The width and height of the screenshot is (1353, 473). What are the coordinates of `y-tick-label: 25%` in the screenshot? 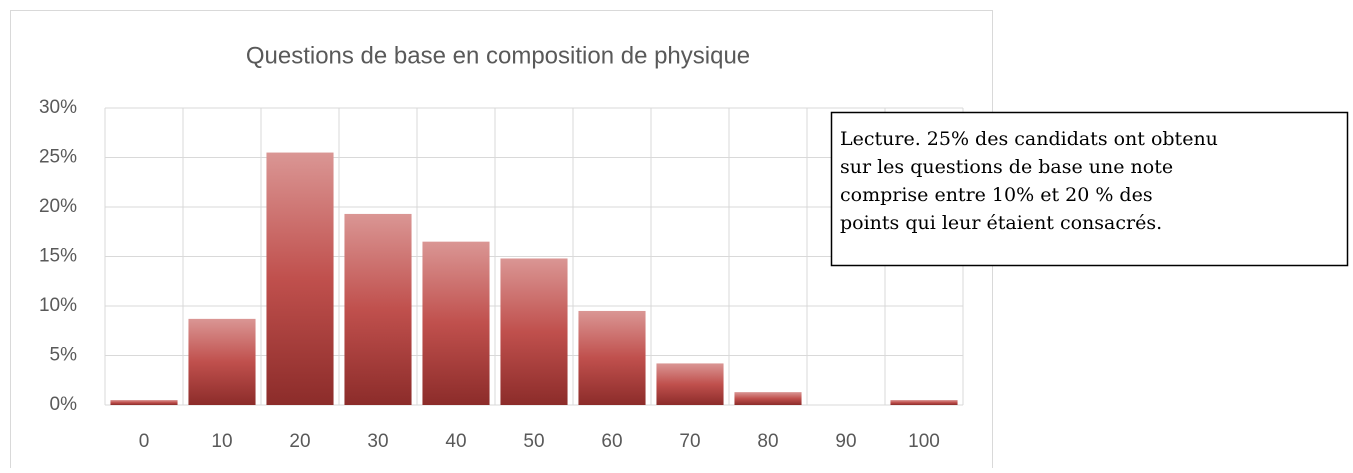 It's located at (58, 157).